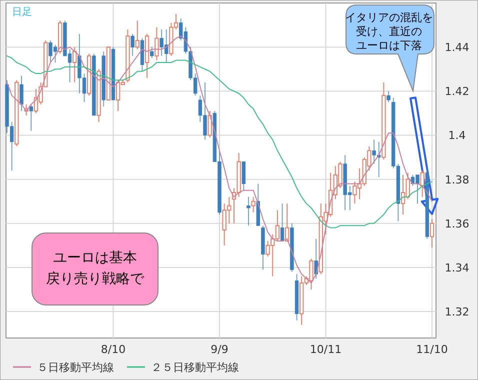  I want to click on x-tick-label: 10/11, so click(326, 349).